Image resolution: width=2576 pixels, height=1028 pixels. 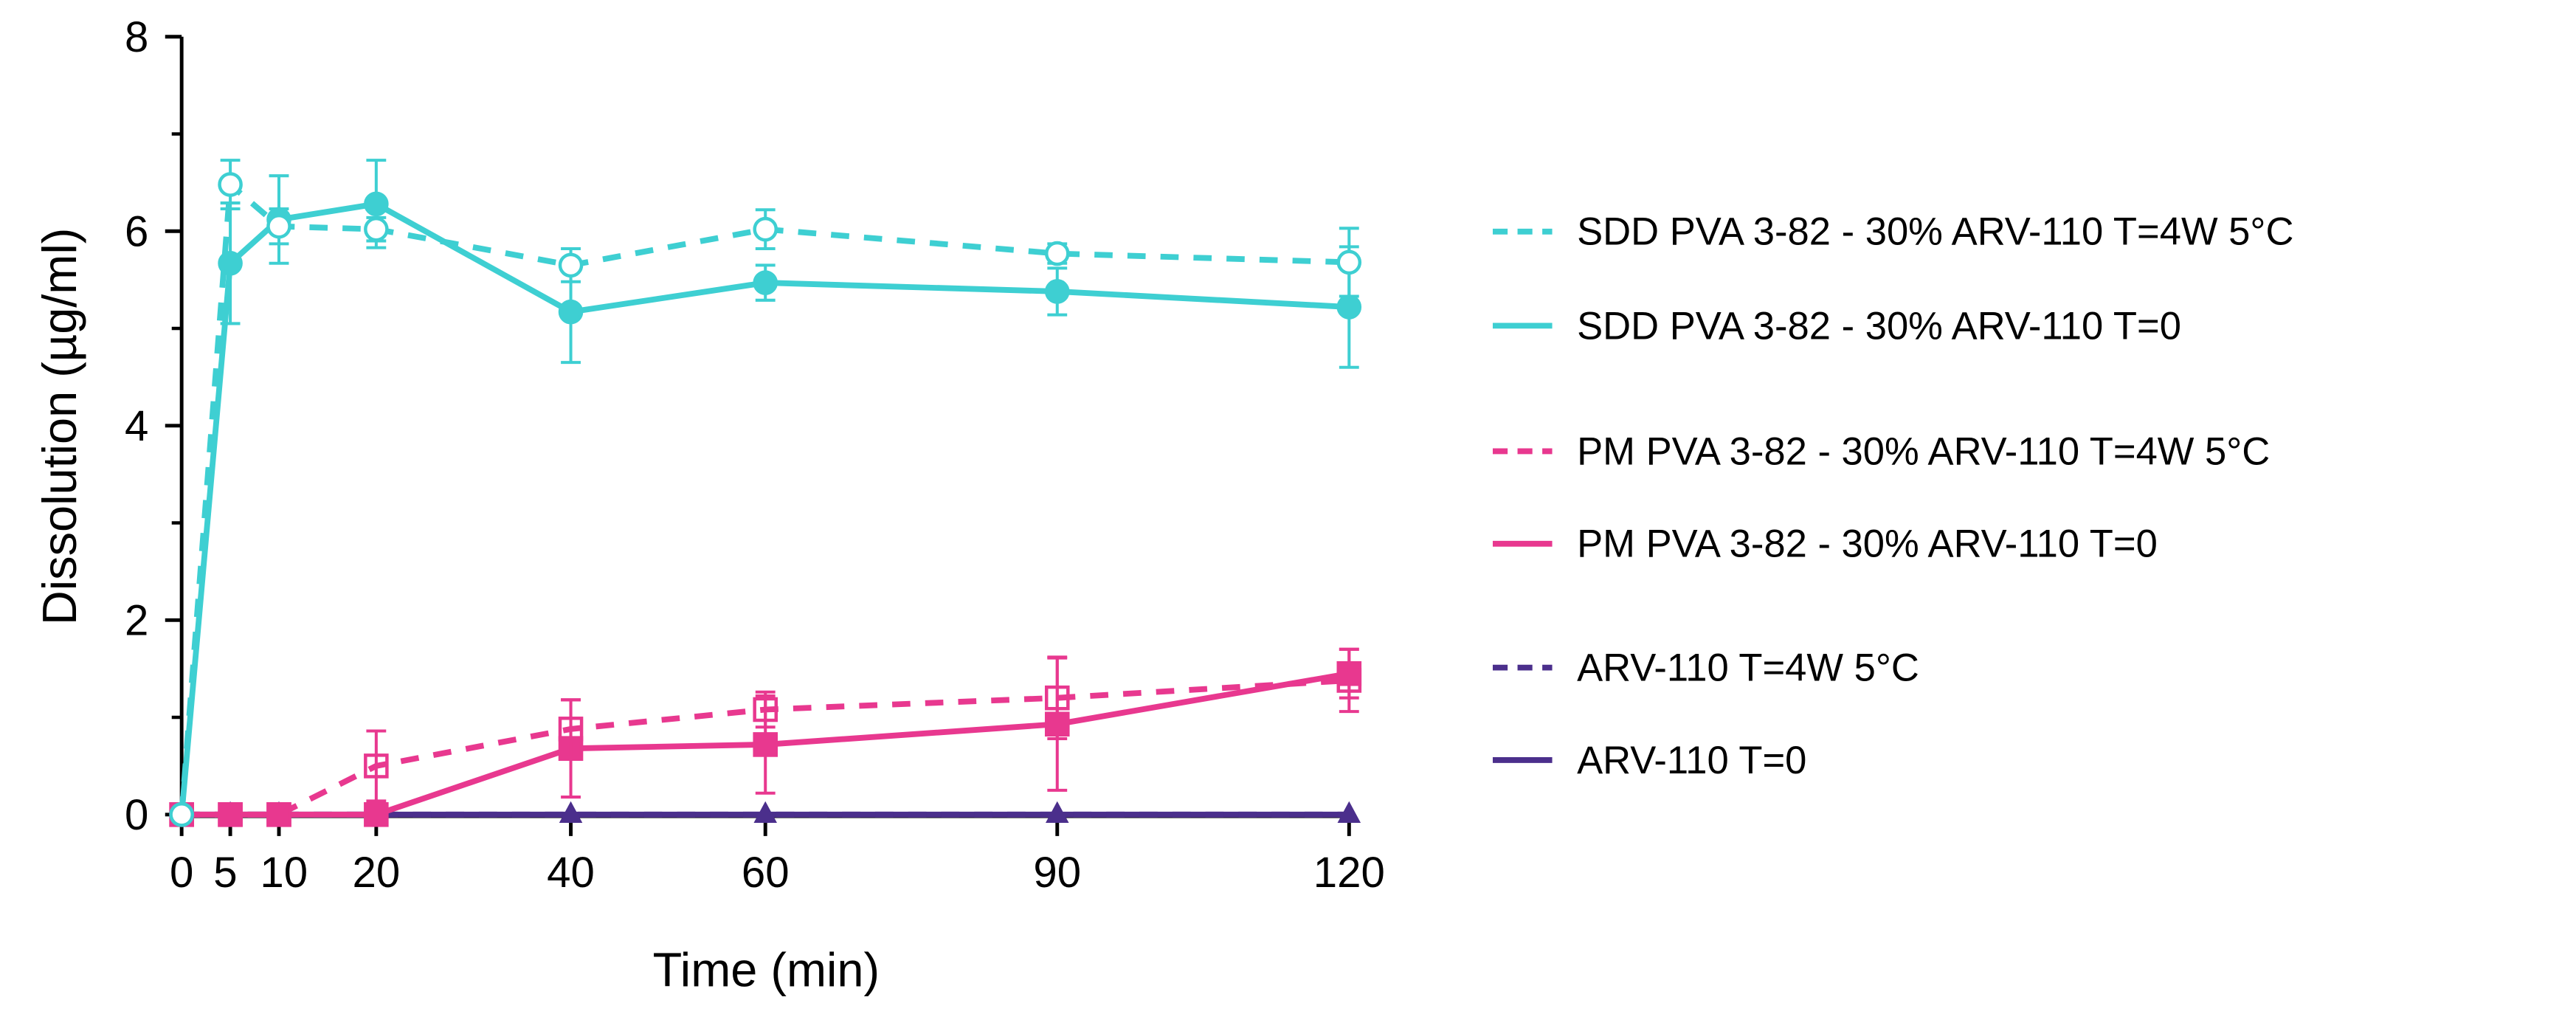 What do you see at coordinates (136, 815) in the screenshot?
I see `y-tick-label: 0` at bounding box center [136, 815].